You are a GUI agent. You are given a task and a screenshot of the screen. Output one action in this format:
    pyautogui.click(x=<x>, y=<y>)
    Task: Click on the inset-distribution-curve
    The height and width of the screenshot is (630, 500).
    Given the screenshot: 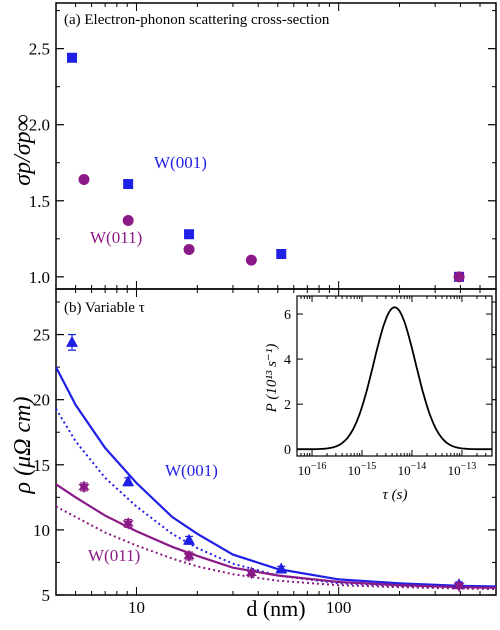 What is the action you would take?
    pyautogui.click(x=394, y=378)
    